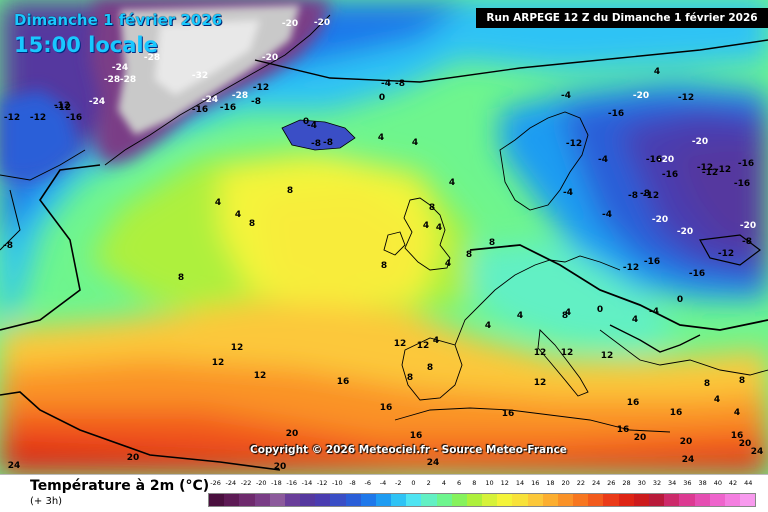 Image resolution: width=768 pixels, height=512 pixels. Describe the element at coordinates (672, 483) in the screenshot. I see `legend-label: 34` at that location.